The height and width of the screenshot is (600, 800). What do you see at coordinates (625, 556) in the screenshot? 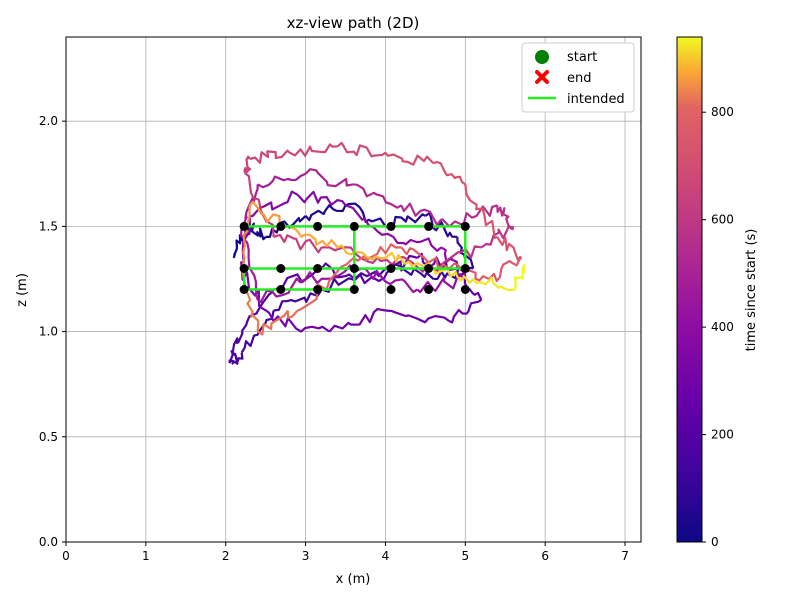
I see `x-tick-label: 7` at bounding box center [625, 556].